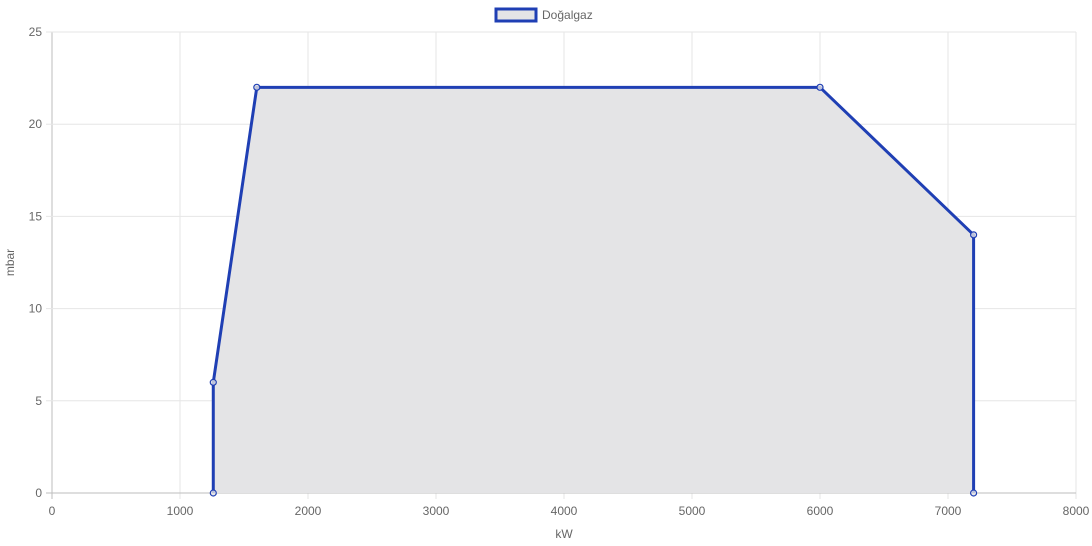 The height and width of the screenshot is (546, 1092). What do you see at coordinates (692, 511) in the screenshot?
I see `x-tick-label: 5000` at bounding box center [692, 511].